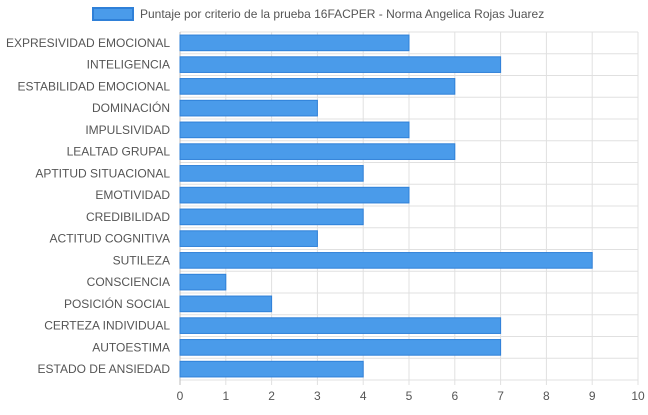 Image resolution: width=648 pixels, height=415 pixels. Describe the element at coordinates (119, 152) in the screenshot. I see `category-label: LEALTAD GRUPAL` at that location.